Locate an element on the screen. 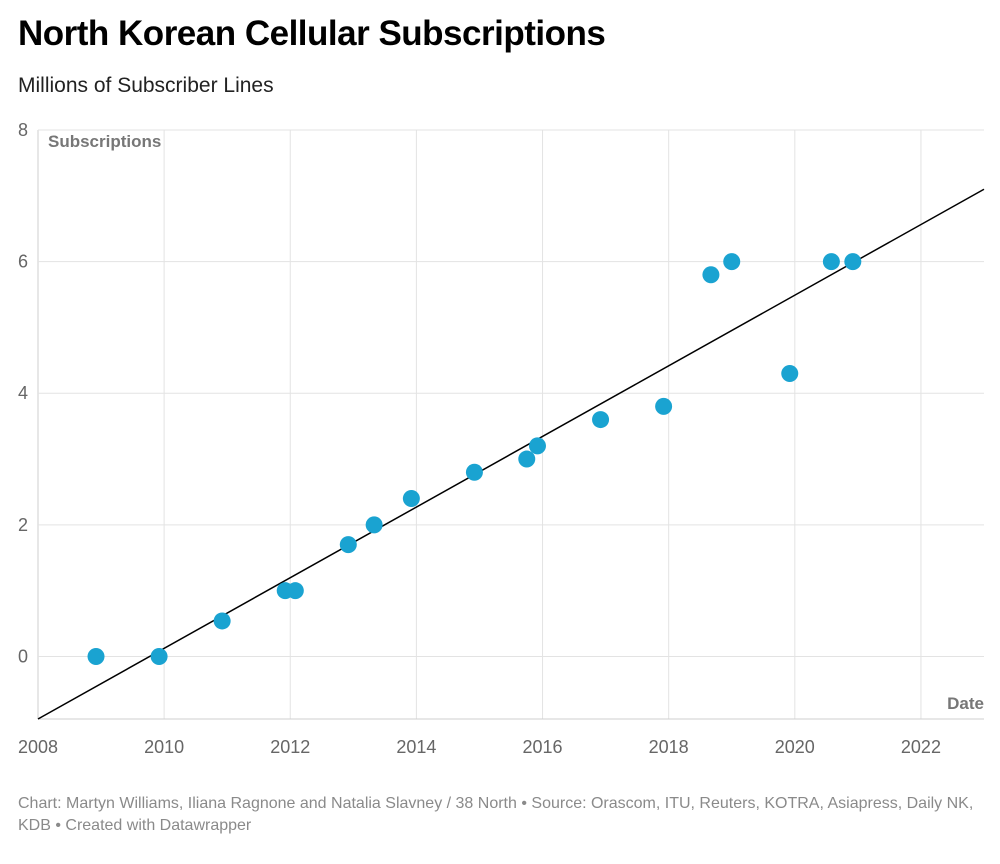 This screenshot has width=1000, height=864. x-tick-label: 2012 is located at coordinates (290, 747).